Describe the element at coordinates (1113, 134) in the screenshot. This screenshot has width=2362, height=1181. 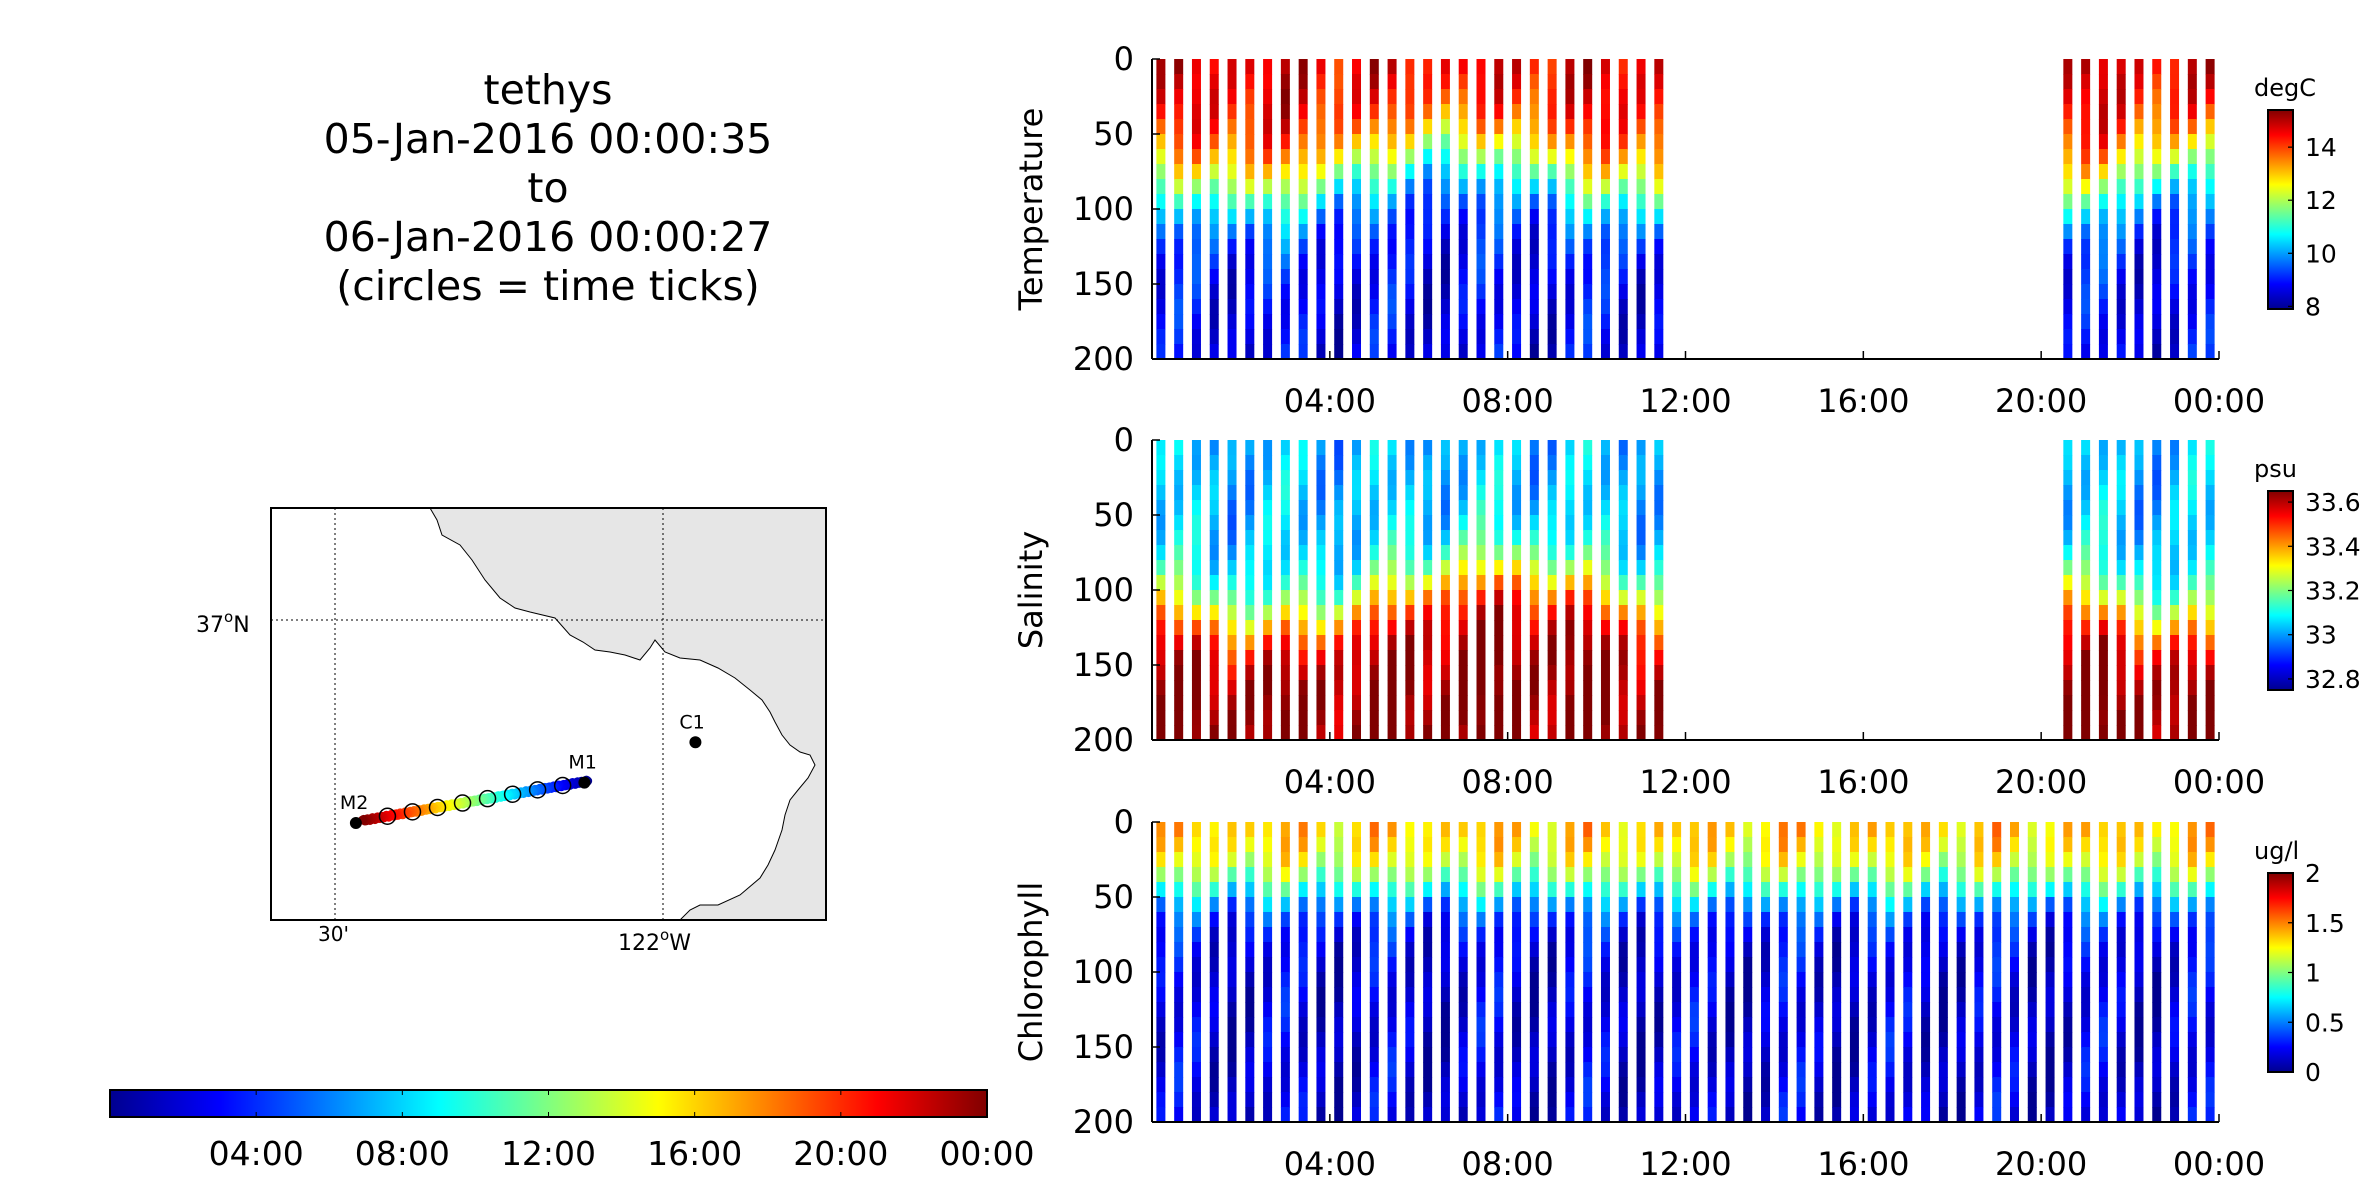
I see `y-tick-label: 50` at that location.